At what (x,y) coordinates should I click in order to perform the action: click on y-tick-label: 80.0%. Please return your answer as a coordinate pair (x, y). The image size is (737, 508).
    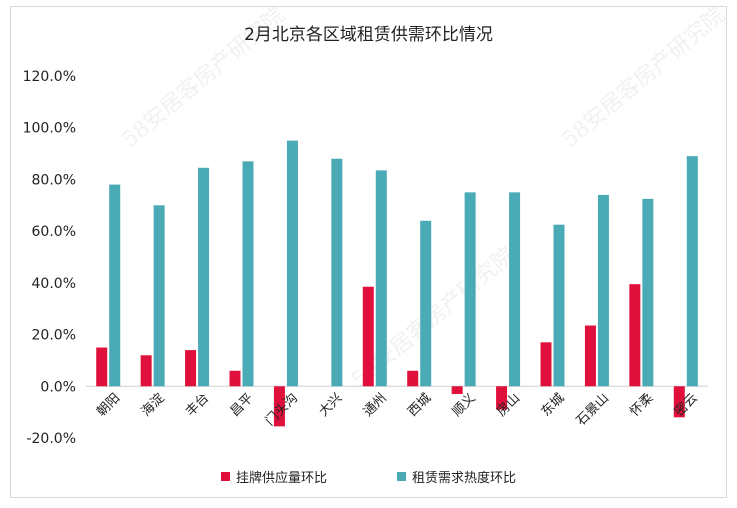
    Looking at the image, I should click on (54, 180).